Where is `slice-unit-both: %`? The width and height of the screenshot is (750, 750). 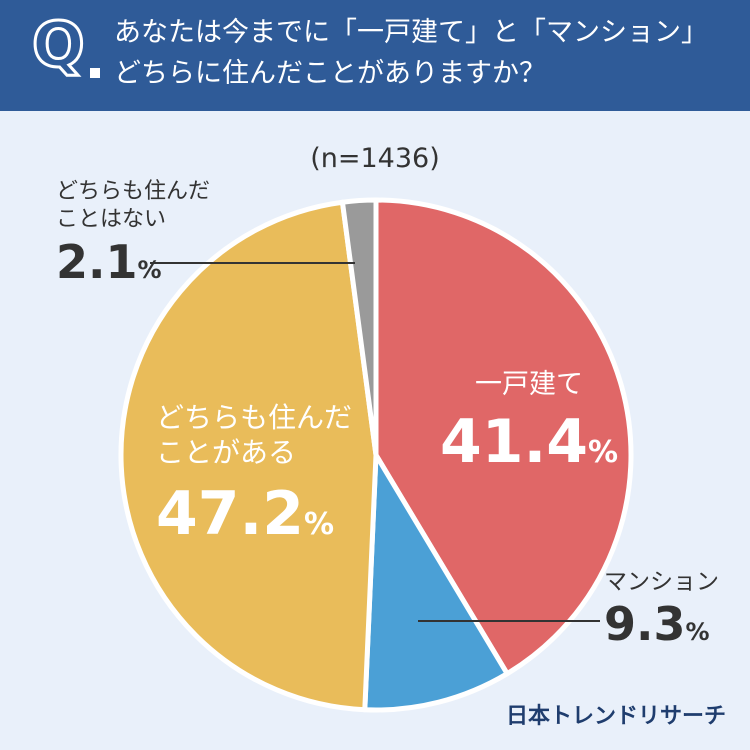
slice-unit-both: % is located at coordinates (319, 524).